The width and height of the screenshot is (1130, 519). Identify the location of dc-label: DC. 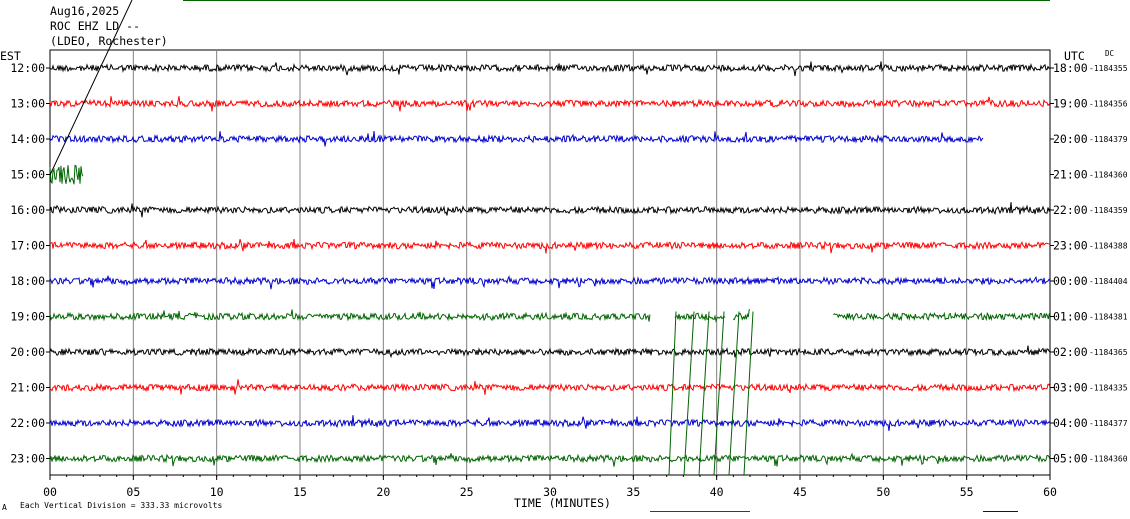
(1109, 53).